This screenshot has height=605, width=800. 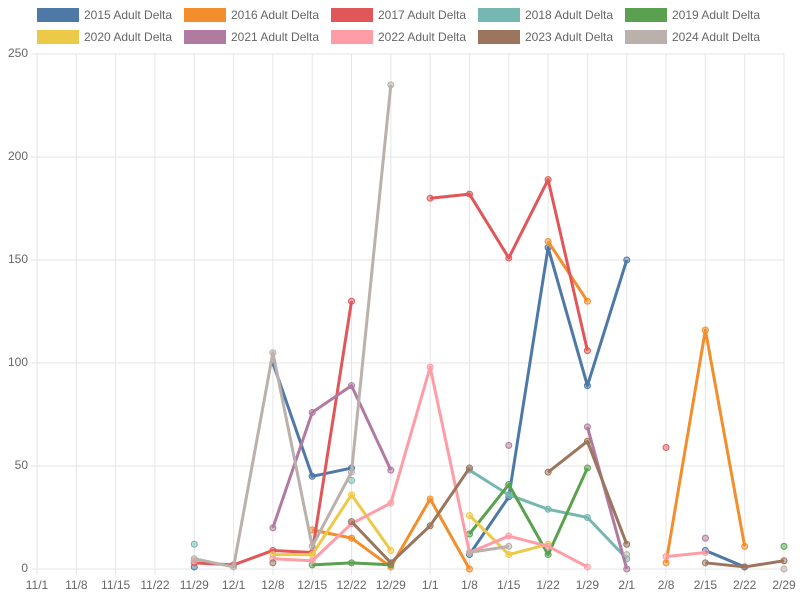 What do you see at coordinates (18, 259) in the screenshot?
I see `y-tick-label: 150` at bounding box center [18, 259].